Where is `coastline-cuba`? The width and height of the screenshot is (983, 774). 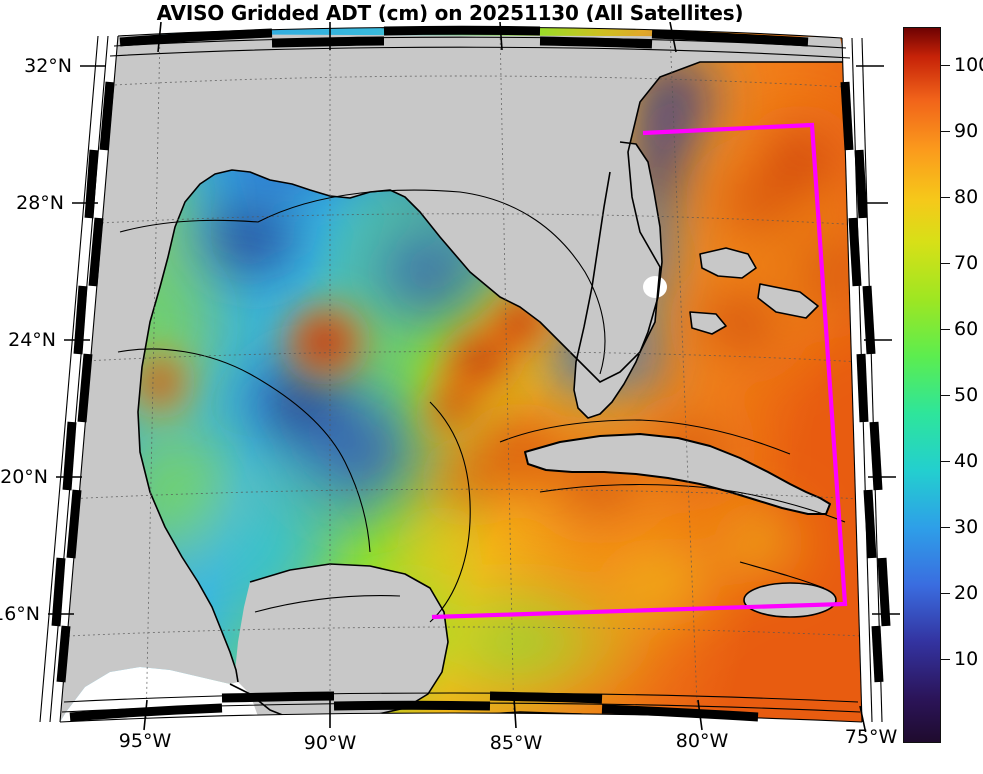 coastline-cuba is located at coordinates (677, 474).